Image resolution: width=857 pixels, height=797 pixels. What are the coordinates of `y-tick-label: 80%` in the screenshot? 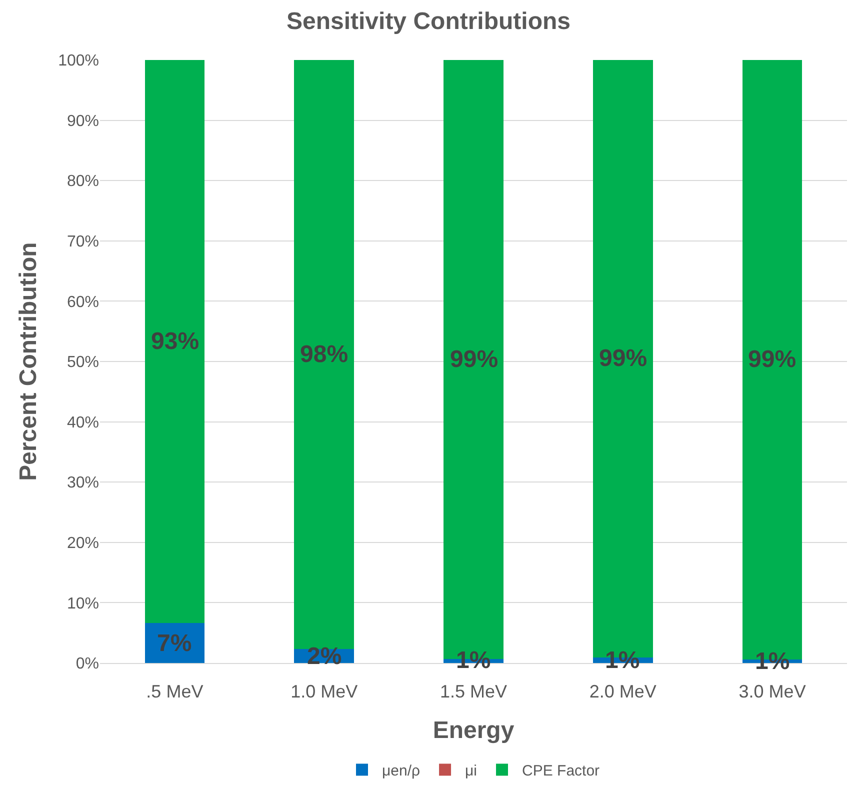 It's located at (82, 181).